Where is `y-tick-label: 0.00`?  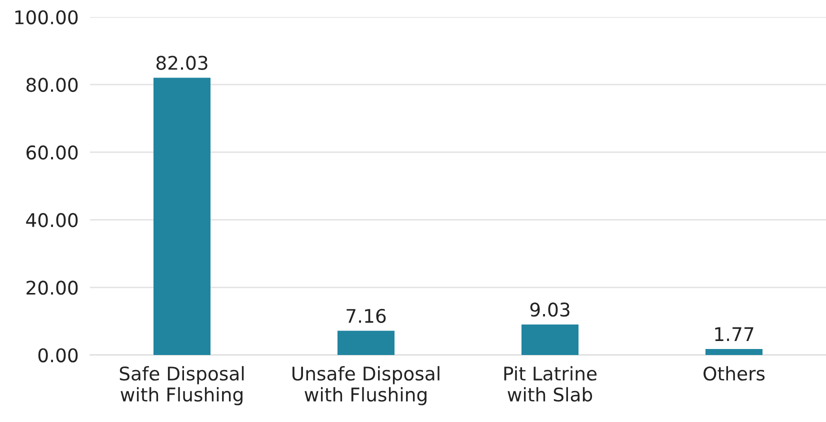 y-tick-label: 0.00 is located at coordinates (58, 355).